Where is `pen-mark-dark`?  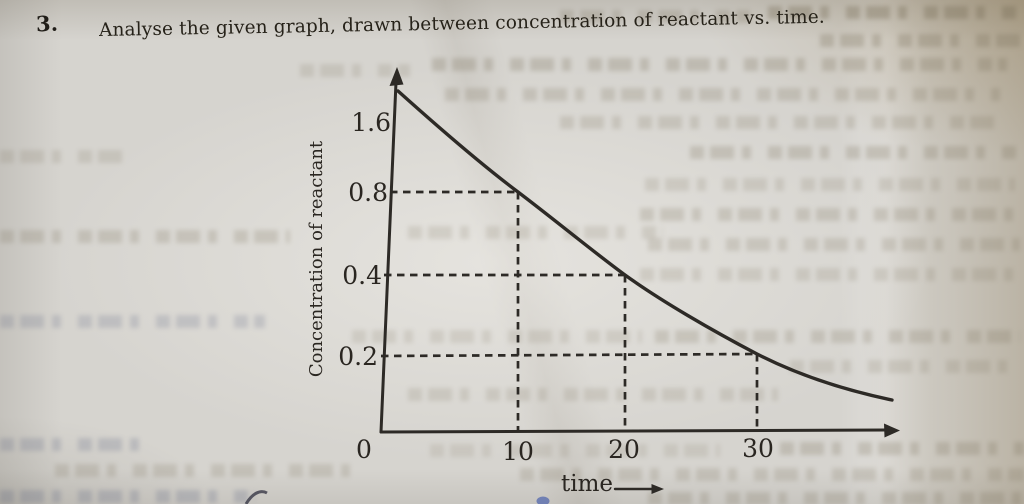
pen-mark-dark is located at coordinates (256, 497).